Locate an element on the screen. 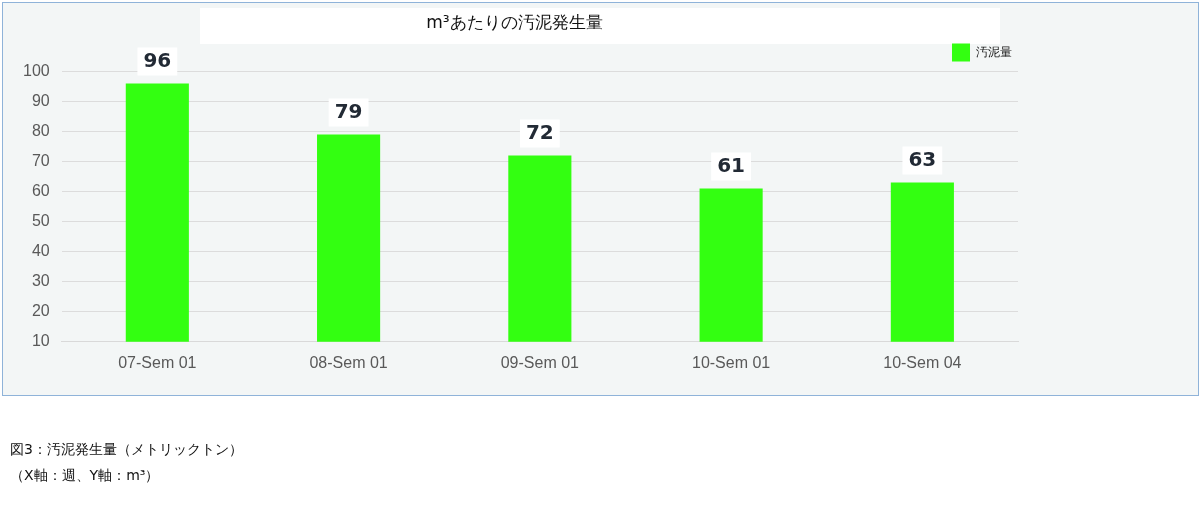 Image resolution: width=1201 pixels, height=513 pixels. legend-label: 汚泥量 is located at coordinates (994, 51).